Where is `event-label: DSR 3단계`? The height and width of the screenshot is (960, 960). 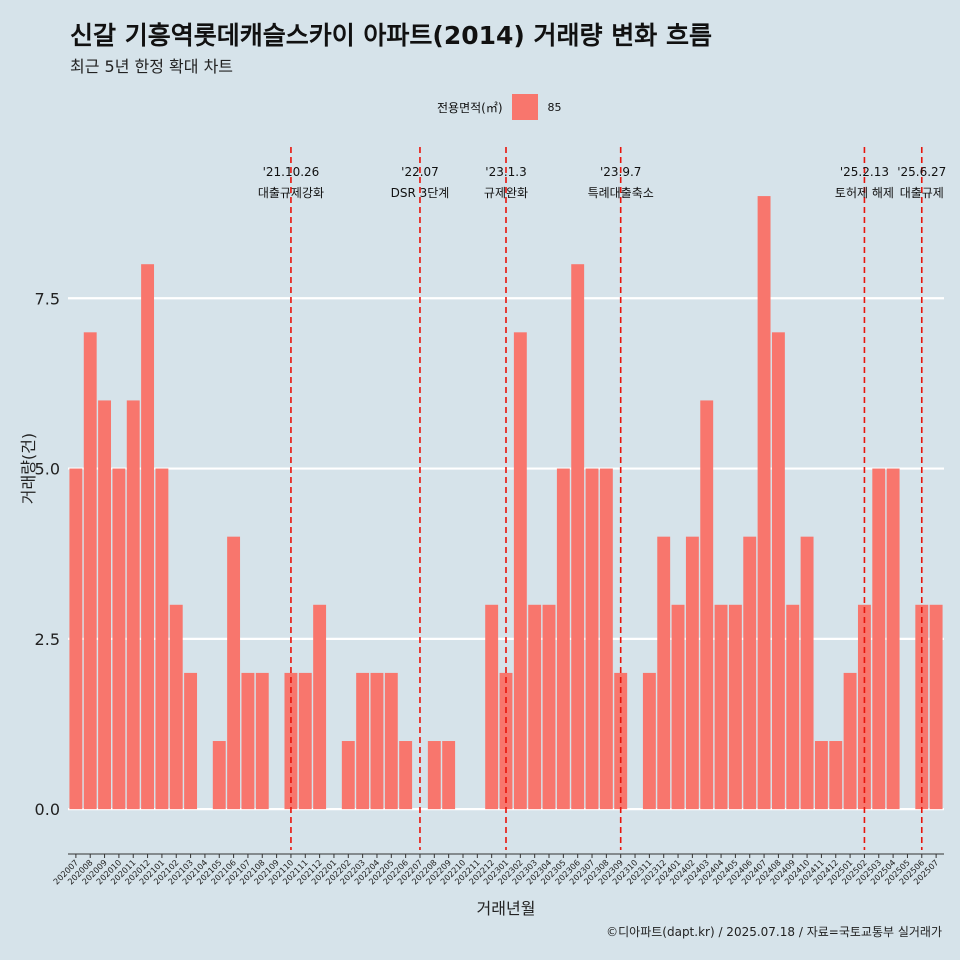
event-label: DSR 3단계 is located at coordinates (420, 193).